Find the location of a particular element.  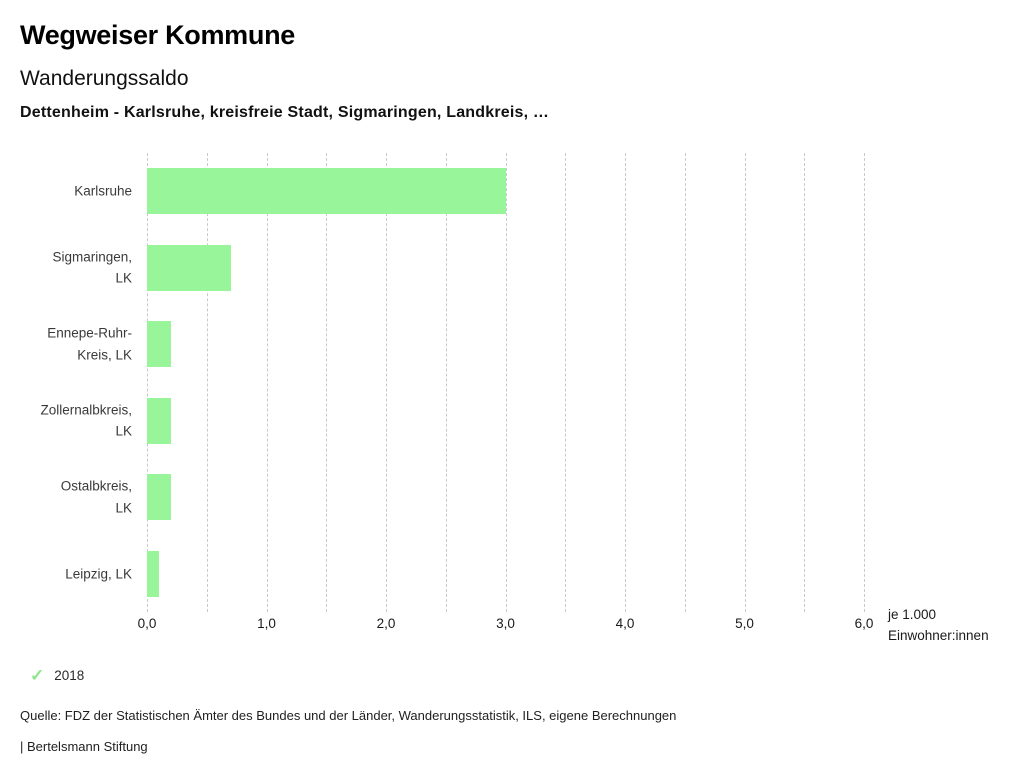

x-axis: 0,0 1,0 2,0 3,0 4,0 5,0 6,0 is located at coordinates (506, 626).